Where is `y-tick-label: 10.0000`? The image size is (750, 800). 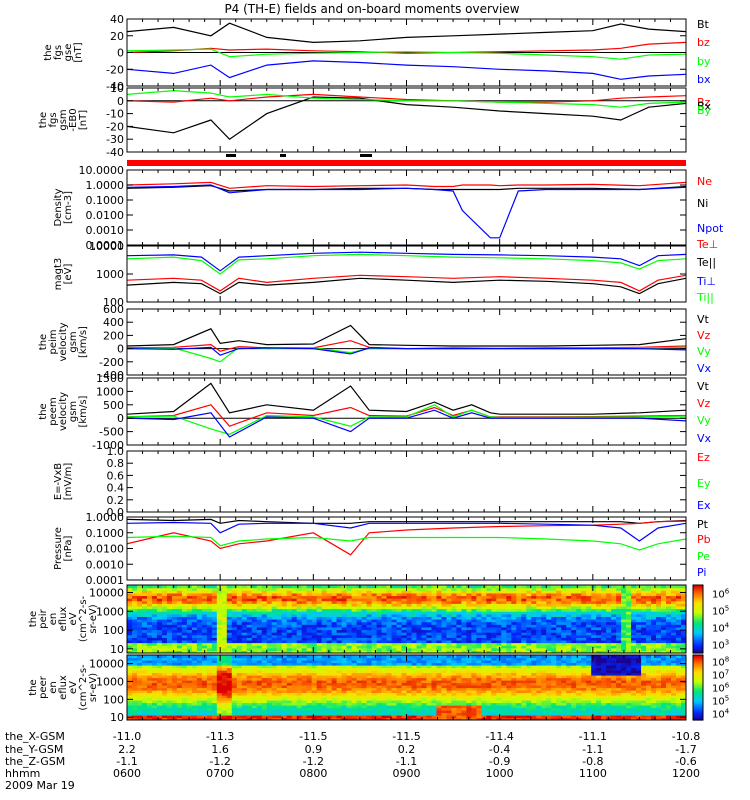 y-tick-label: 10.0000 is located at coordinates (102, 170).